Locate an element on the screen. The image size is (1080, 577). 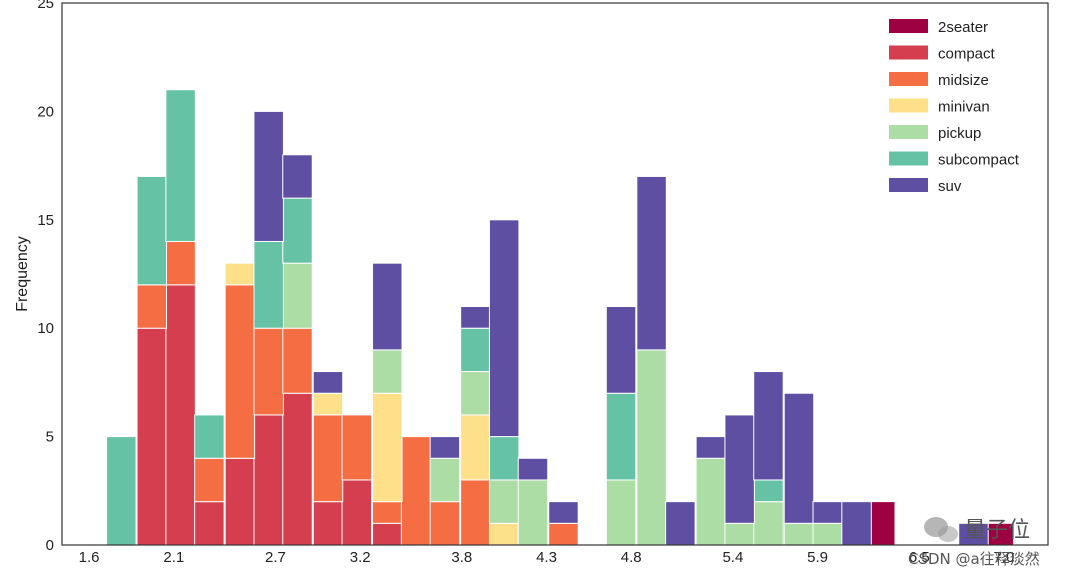
watermark-credit: CSDN @a往释淡然 is located at coordinates (974, 559).